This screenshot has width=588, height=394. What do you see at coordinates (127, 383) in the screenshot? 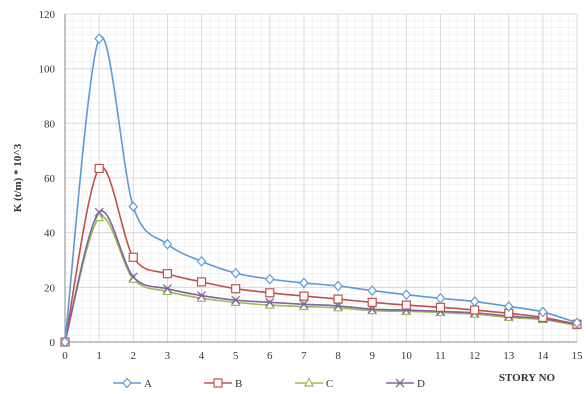
I see `legend-marker-a` at bounding box center [127, 383].